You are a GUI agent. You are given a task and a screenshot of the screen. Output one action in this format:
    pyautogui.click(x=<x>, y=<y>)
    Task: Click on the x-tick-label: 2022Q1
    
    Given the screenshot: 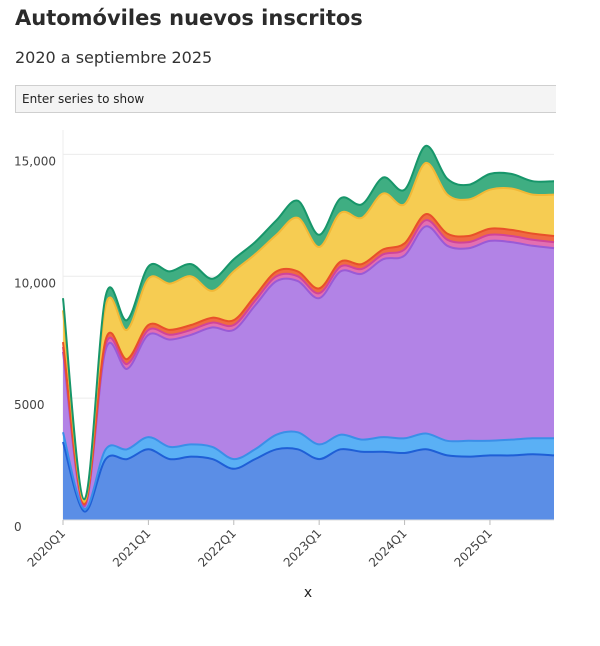 What is the action you would take?
    pyautogui.click(x=217, y=548)
    